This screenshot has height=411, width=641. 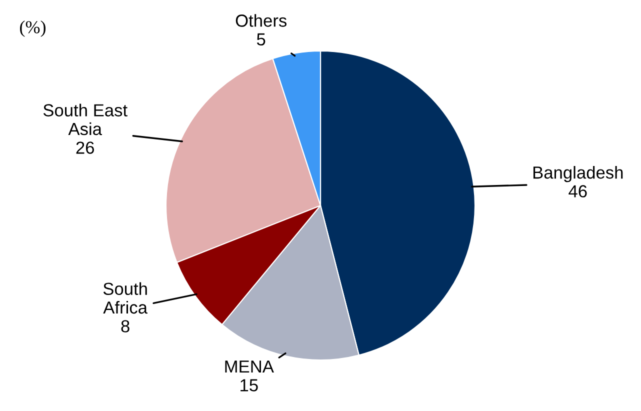 What do you see at coordinates (261, 39) in the screenshot?
I see `data-label: 5` at bounding box center [261, 39].